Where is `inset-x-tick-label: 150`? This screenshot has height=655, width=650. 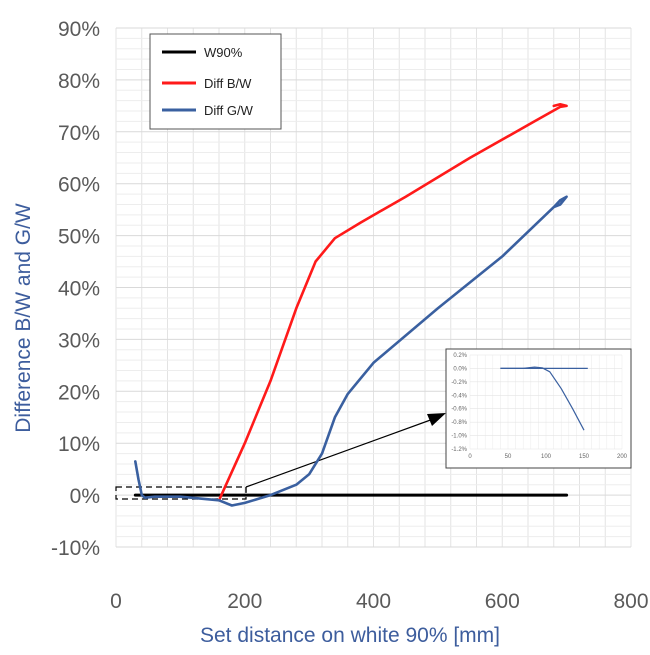
inset-x-tick-label: 150 is located at coordinates (584, 457).